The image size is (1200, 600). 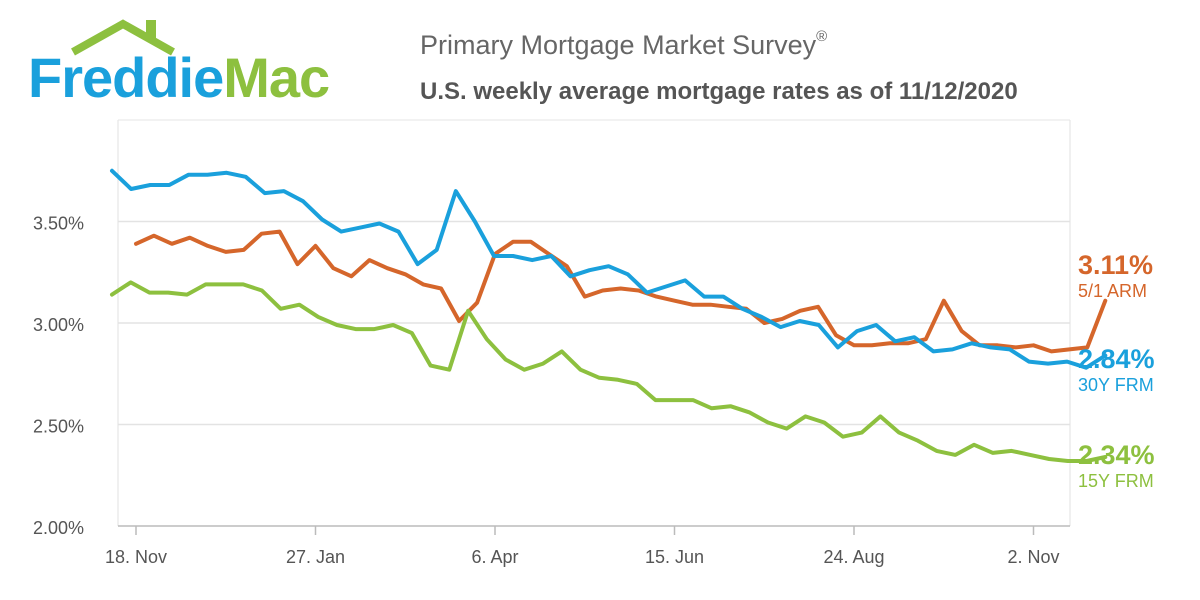 I want to click on logo-wordmark: FreddieMac, so click(x=179, y=77).